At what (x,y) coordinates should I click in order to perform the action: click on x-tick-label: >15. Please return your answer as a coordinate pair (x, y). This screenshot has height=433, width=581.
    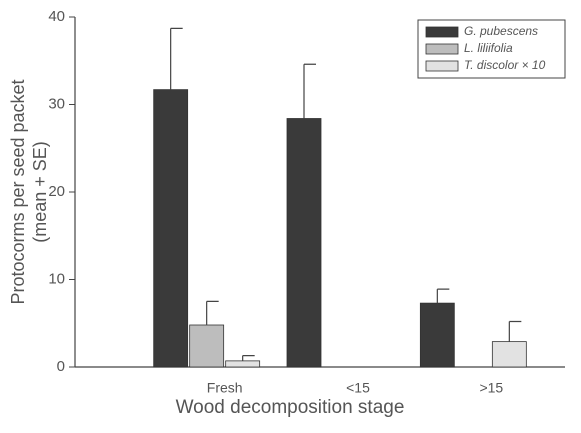
    Looking at the image, I should click on (491, 388).